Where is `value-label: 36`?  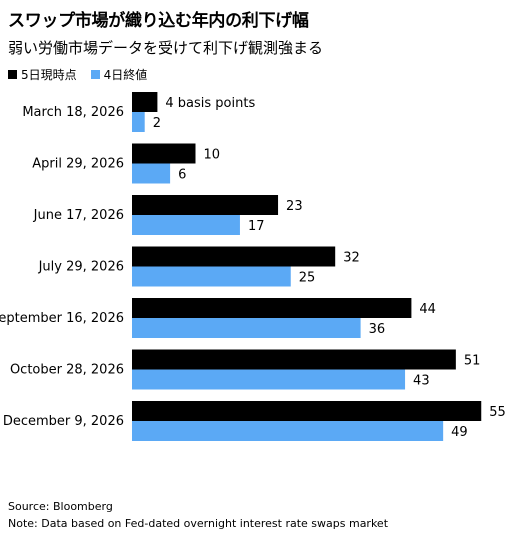
value-label: 36 is located at coordinates (377, 329).